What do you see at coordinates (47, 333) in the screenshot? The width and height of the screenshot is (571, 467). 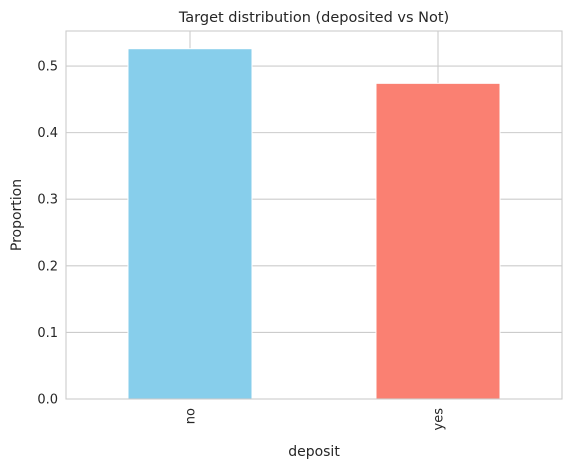 I see `y-tick-label: 0.1` at bounding box center [47, 333].